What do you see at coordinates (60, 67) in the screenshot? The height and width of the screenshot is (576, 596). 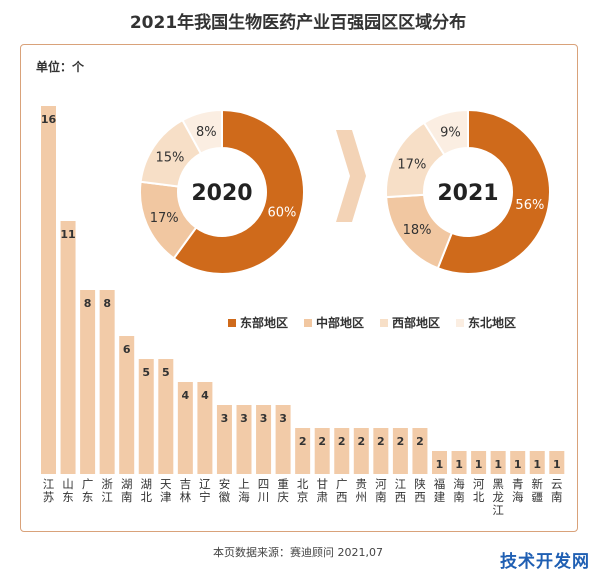 I see `unit-label: 单位：个` at bounding box center [60, 67].